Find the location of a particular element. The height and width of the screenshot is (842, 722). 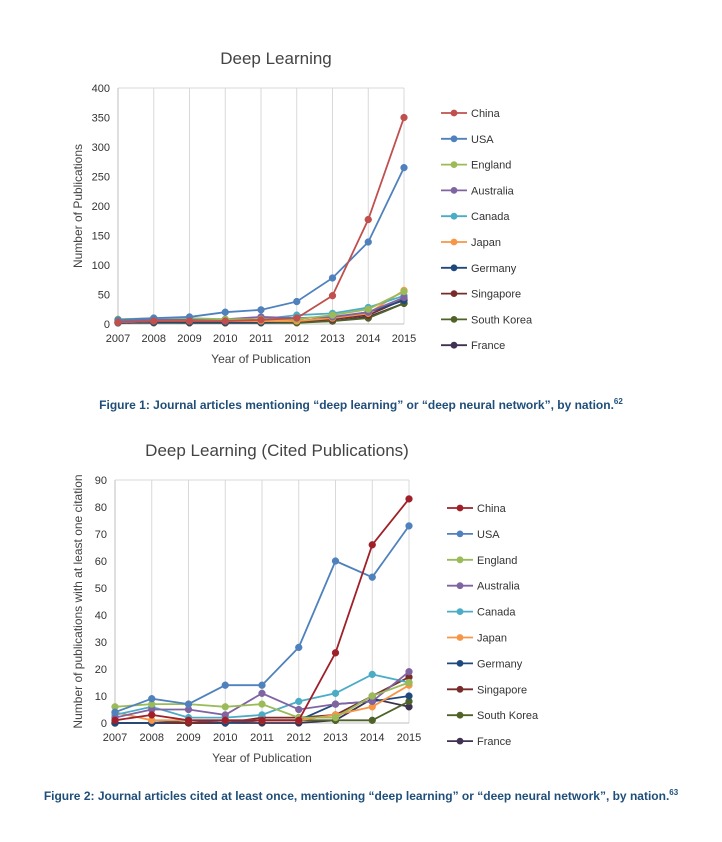

chart-1-y-tick-200: 200 is located at coordinates (101, 207).